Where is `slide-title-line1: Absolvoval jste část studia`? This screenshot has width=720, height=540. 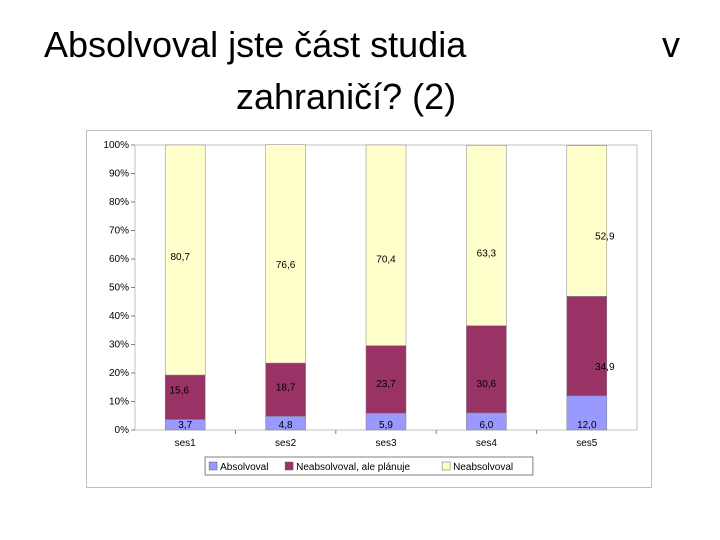 slide-title-line1: Absolvoval jste část studia is located at coordinates (255, 44).